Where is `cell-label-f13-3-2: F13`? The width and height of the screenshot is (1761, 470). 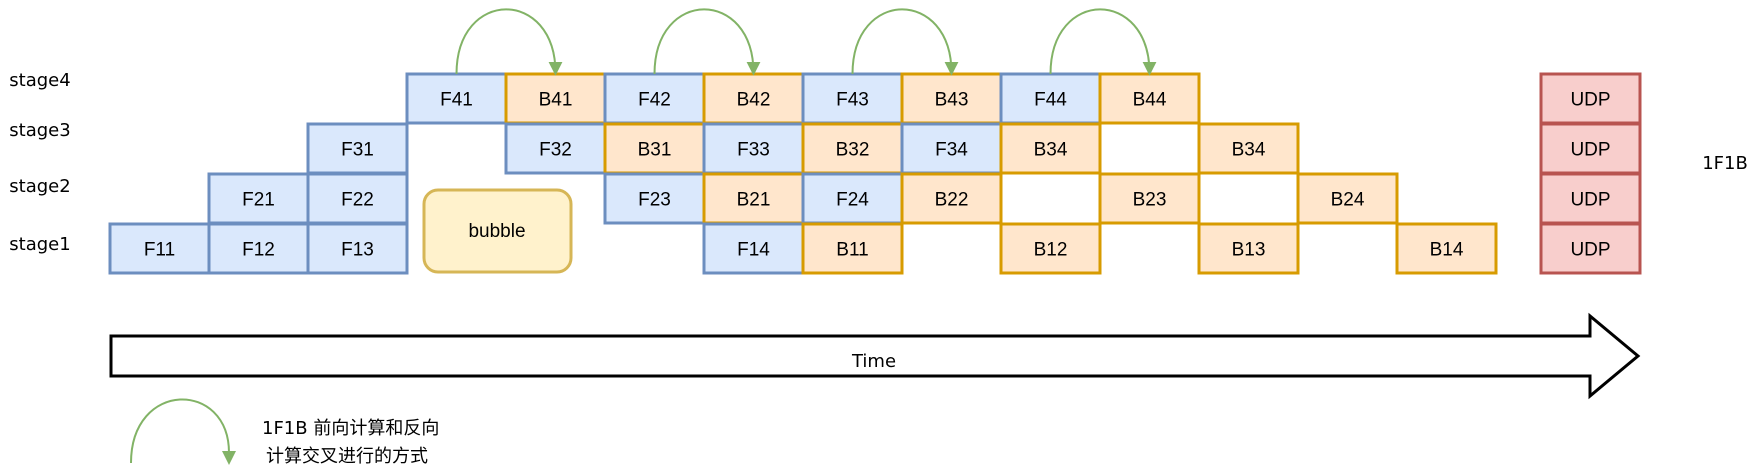 cell-label-f13-3-2: F13 is located at coordinates (357, 250).